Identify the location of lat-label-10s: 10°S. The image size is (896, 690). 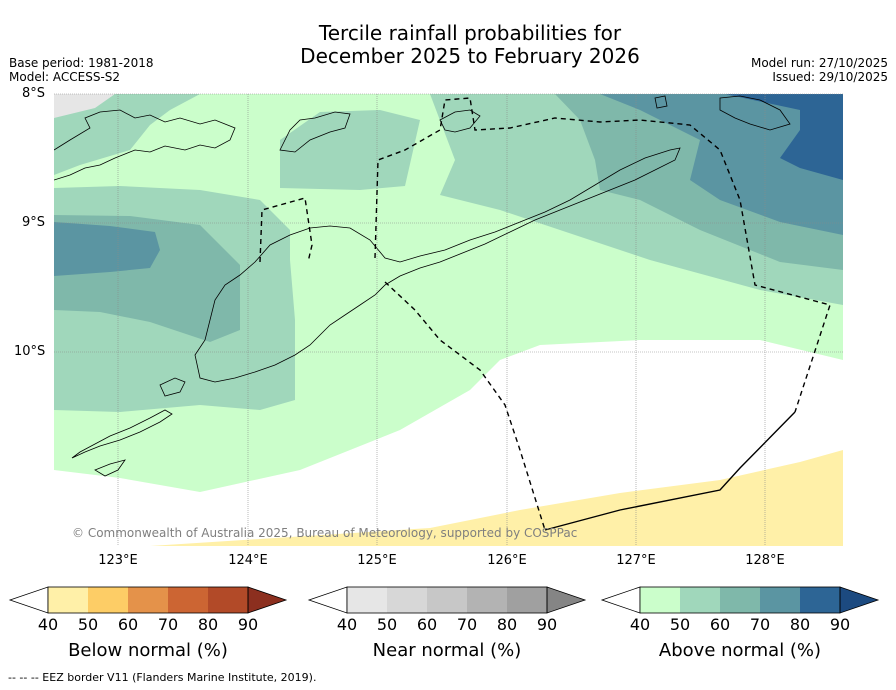
(30, 351).